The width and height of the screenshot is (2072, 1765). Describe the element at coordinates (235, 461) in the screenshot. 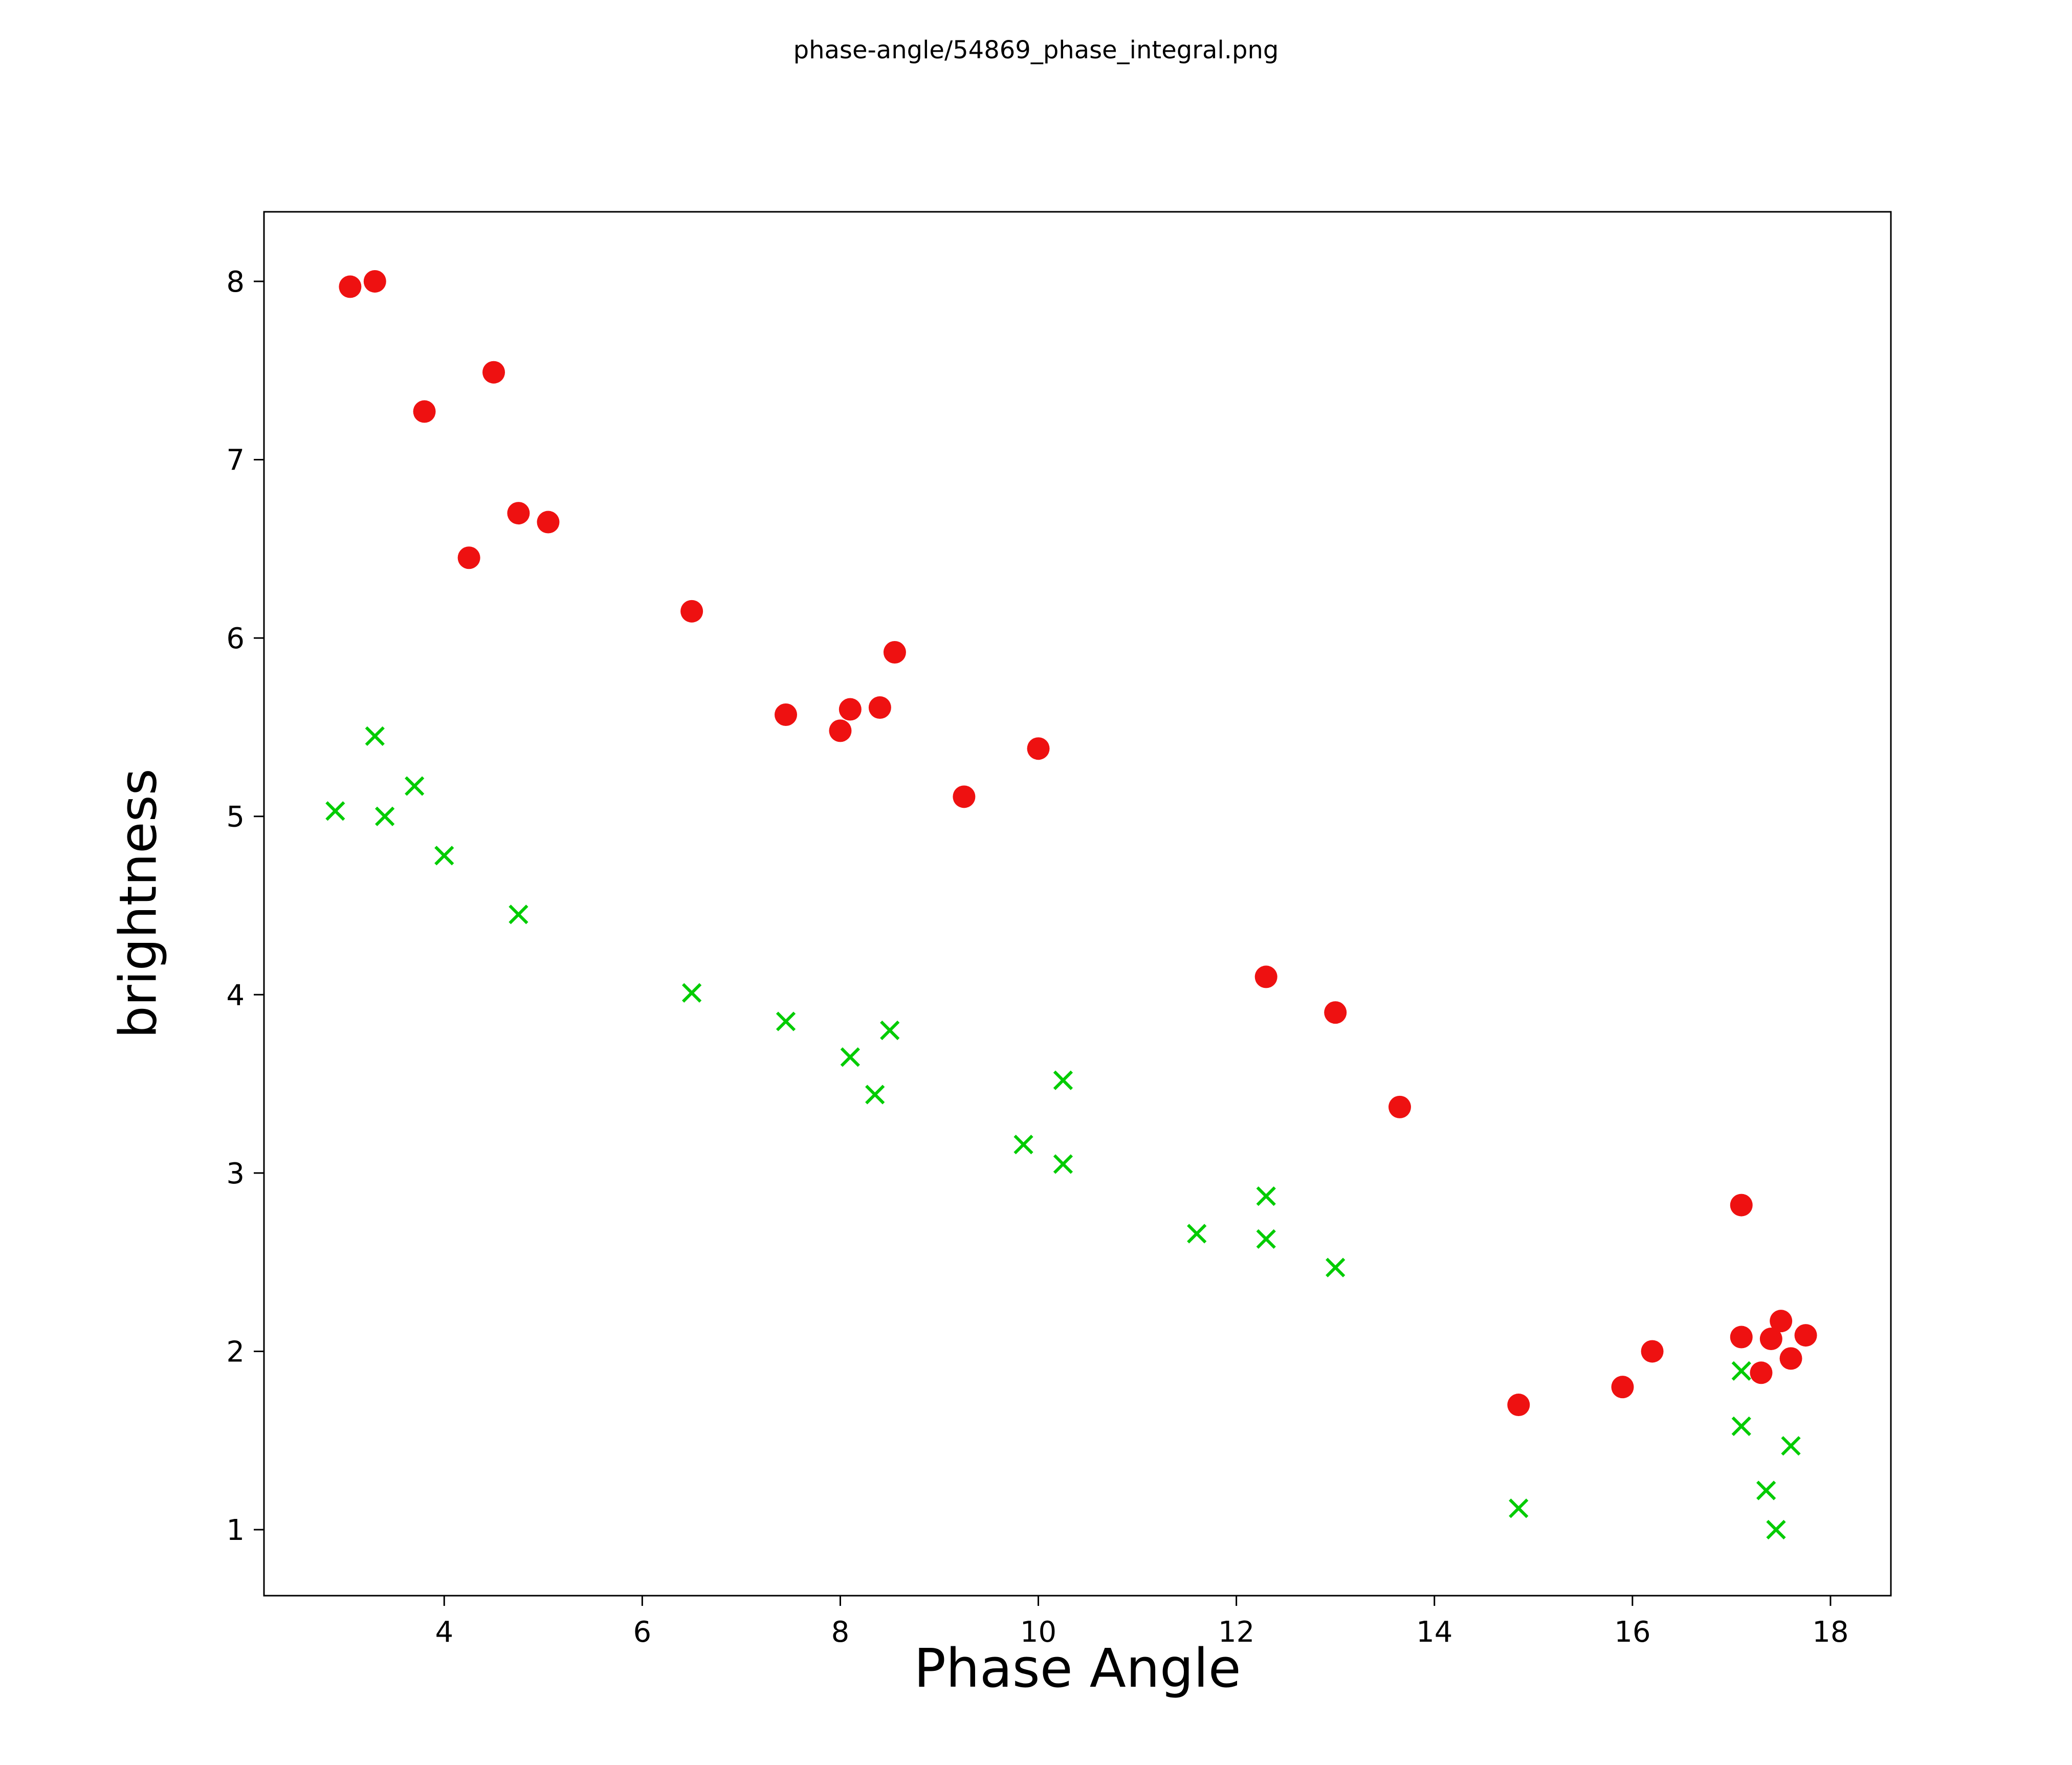

I see `y-tick-label: 7` at that location.